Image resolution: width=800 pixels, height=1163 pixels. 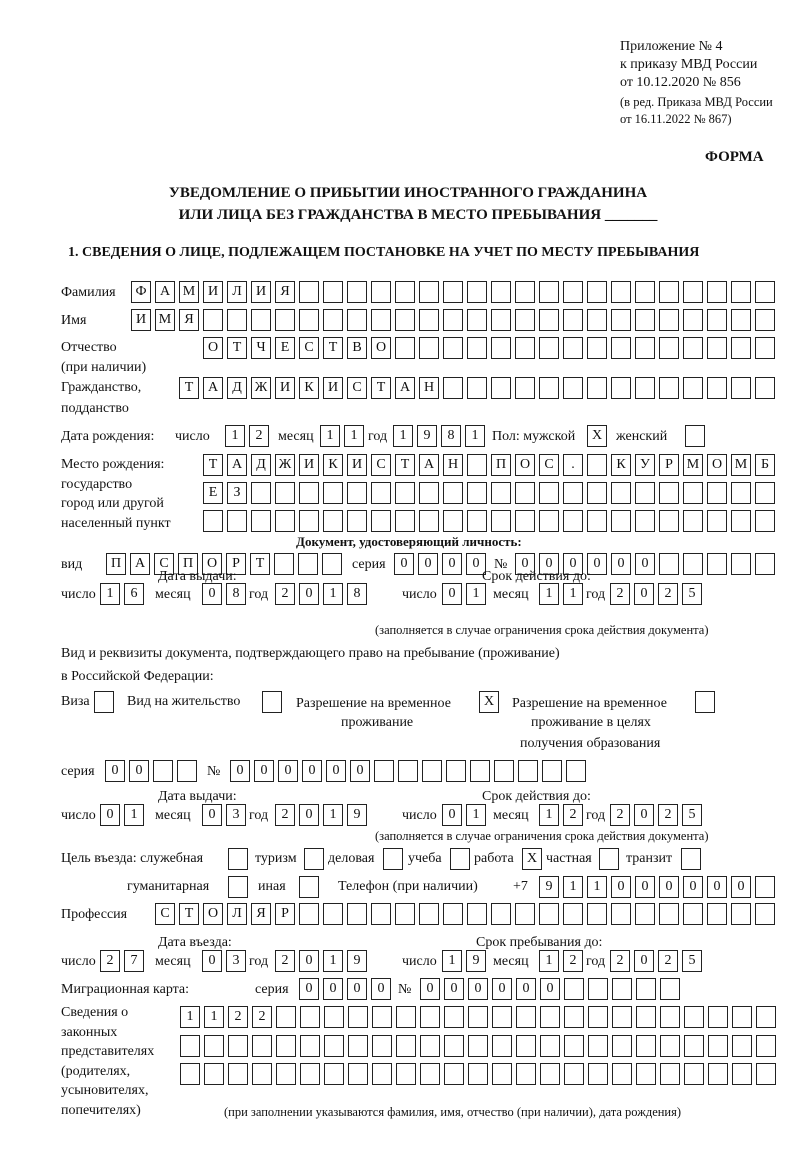 I want to click on char-cell: Р, so click(x=669, y=465).